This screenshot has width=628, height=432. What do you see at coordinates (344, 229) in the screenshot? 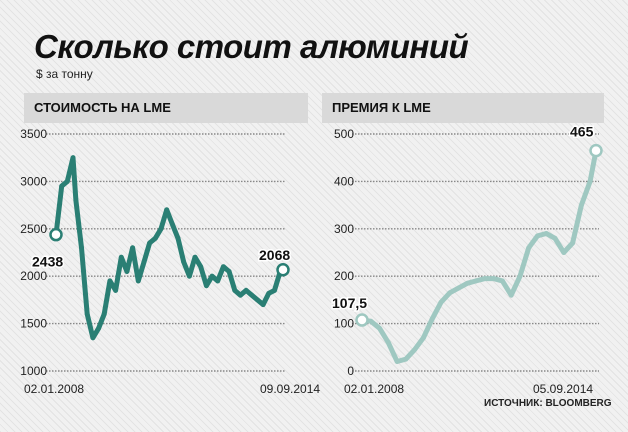
I see `premium-y-tick-label: 300` at bounding box center [344, 229].